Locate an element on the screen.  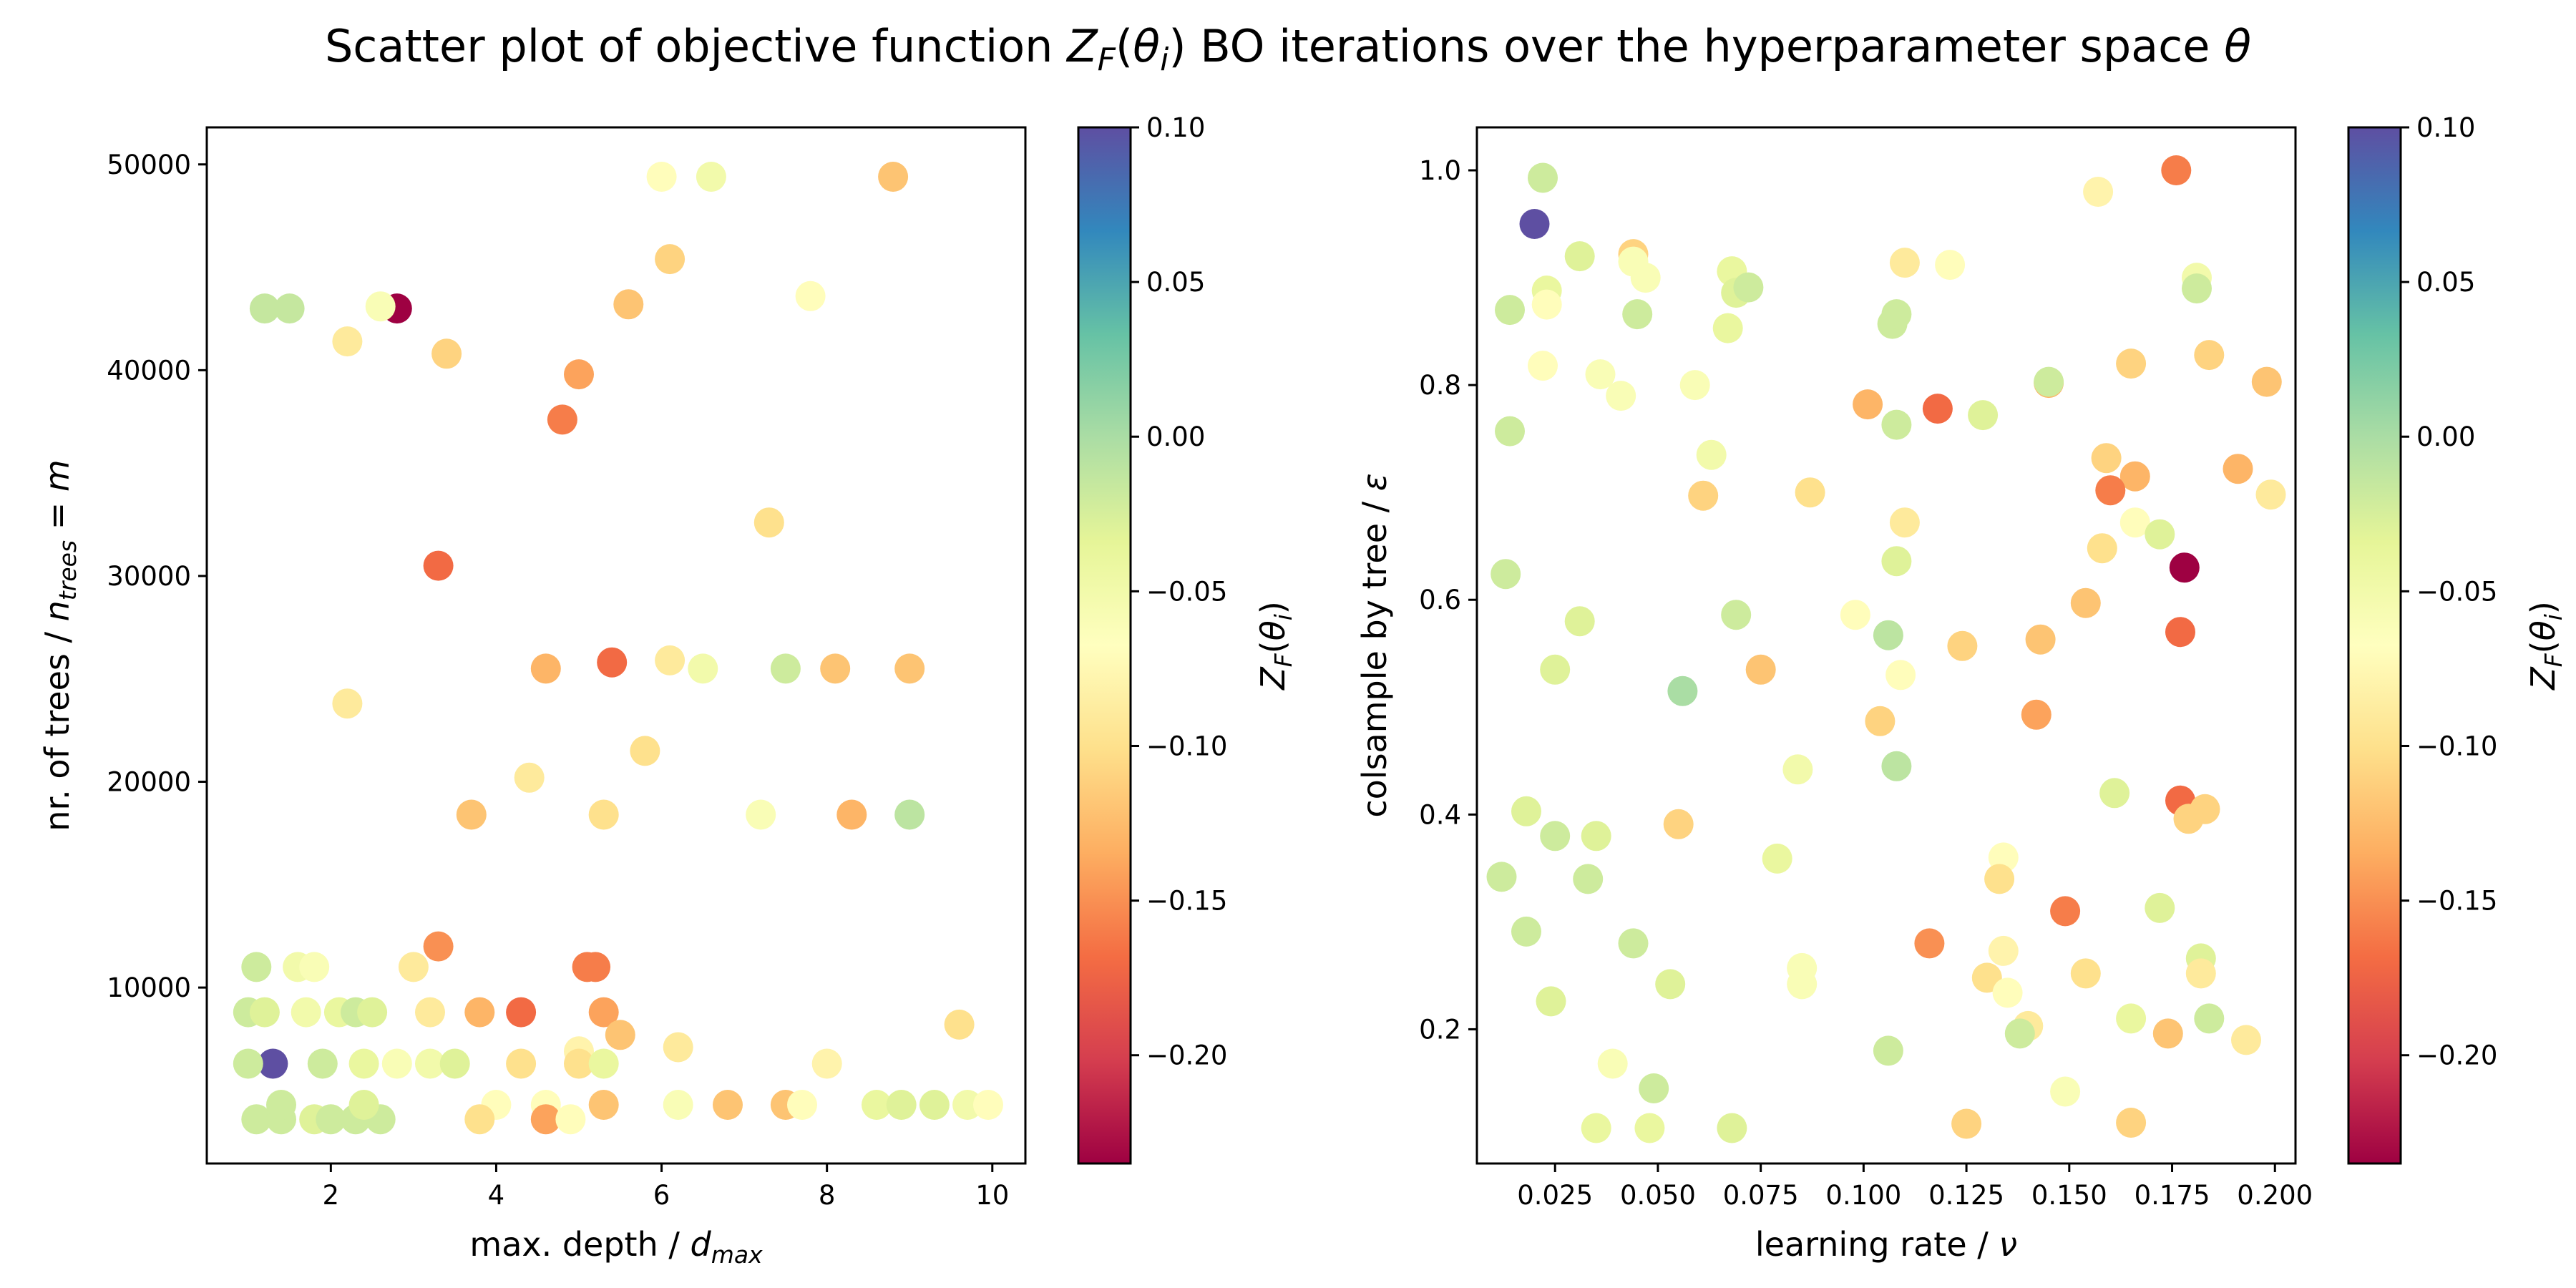
left-x-tick-label: 8 is located at coordinates (827, 1195).